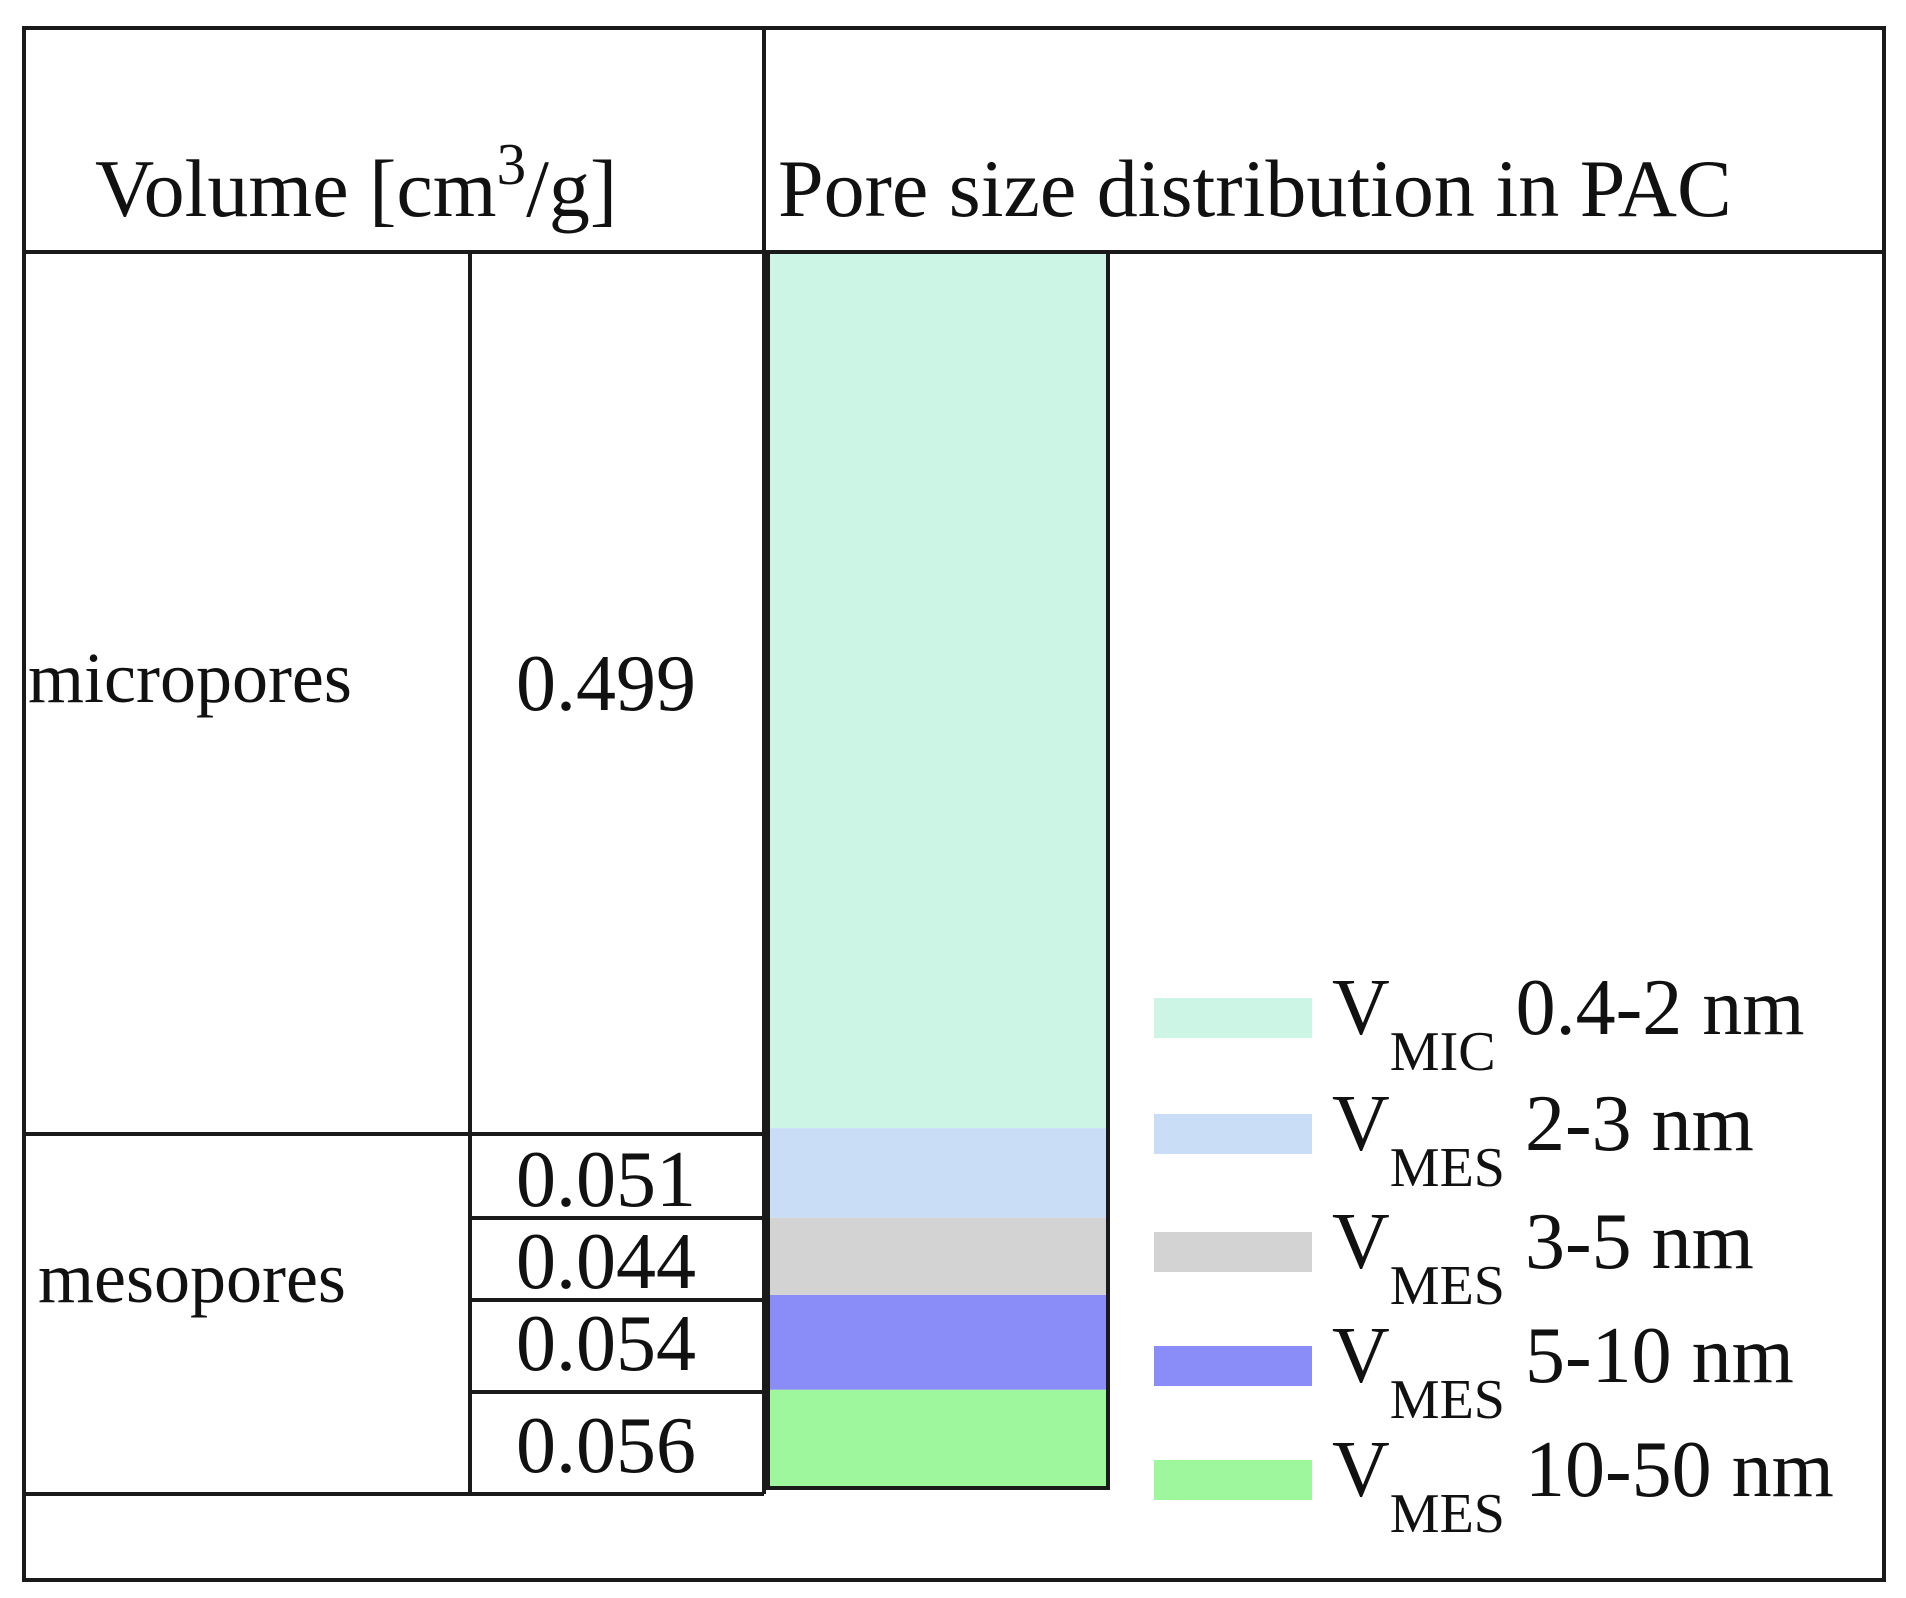 This screenshot has height=1598, width=1906. Describe the element at coordinates (1629, 1124) in the screenshot. I see `legend-range: 2-3 nm` at that location.